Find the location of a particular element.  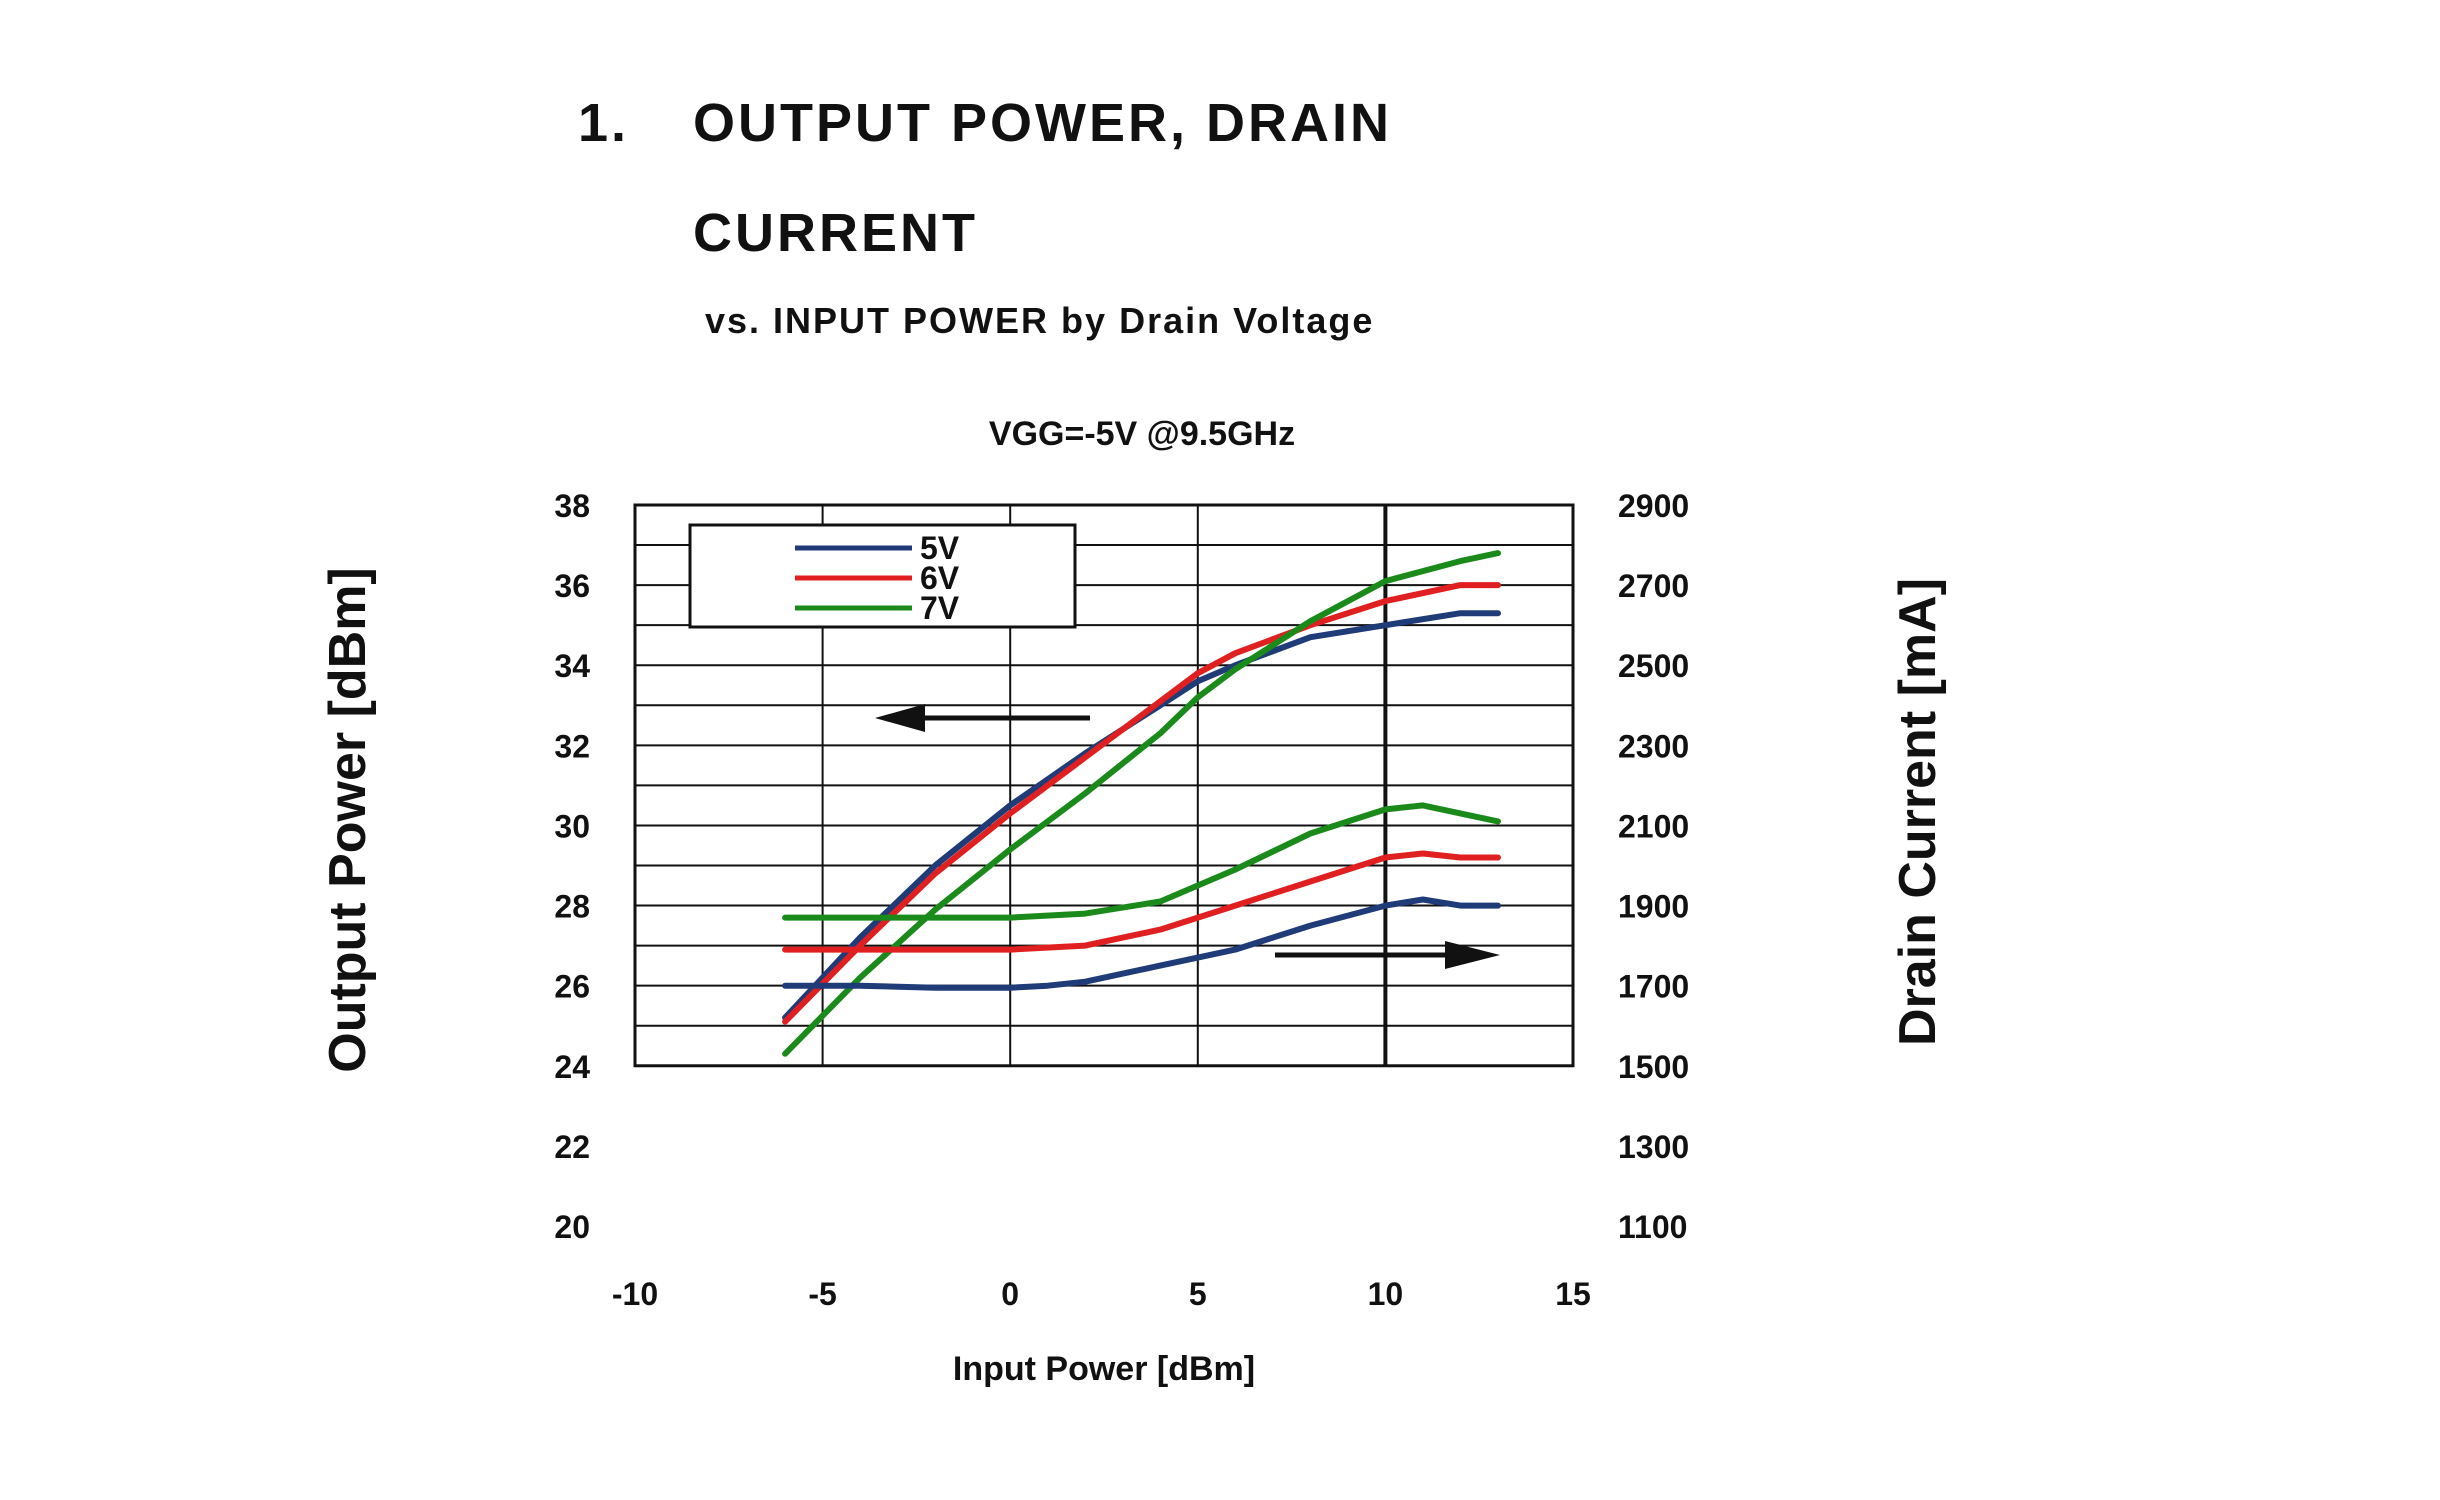

x-tick-label: 0 is located at coordinates (1010, 1294).